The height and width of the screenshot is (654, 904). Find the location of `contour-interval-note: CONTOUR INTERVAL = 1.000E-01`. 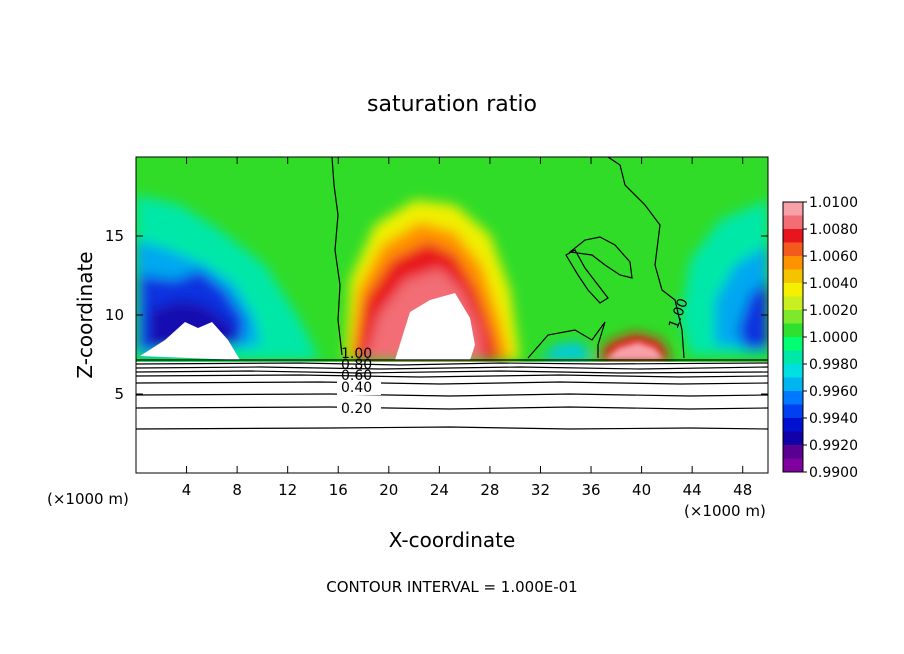

contour-interval-note: CONTOUR INTERVAL = 1.000E-01 is located at coordinates (451, 587).